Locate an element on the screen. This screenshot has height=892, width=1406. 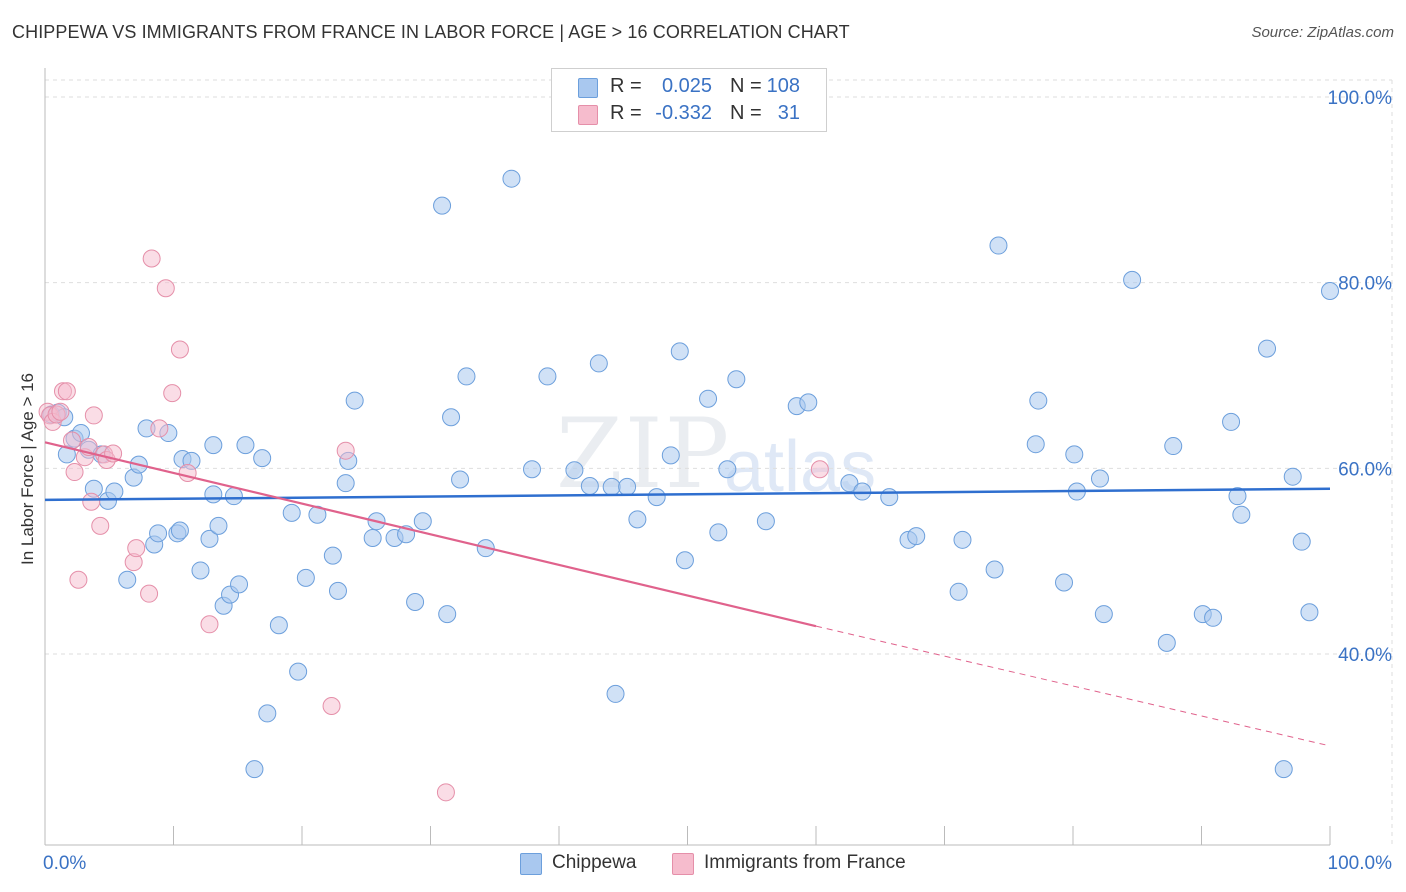
correlation-legend: R = 0.025 N = 108 R = -0.332 N = 31 is located at coordinates (689, 100).